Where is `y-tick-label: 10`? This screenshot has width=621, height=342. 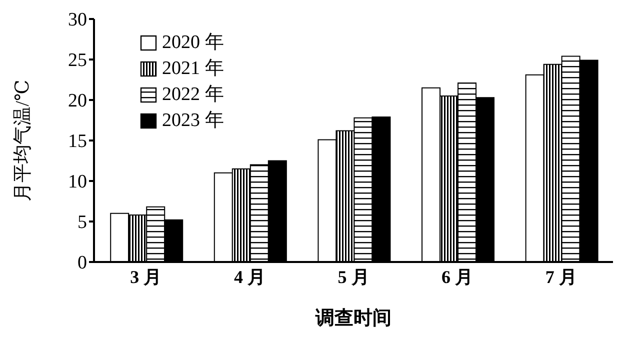
y-tick-label: 10 is located at coordinates (77, 182).